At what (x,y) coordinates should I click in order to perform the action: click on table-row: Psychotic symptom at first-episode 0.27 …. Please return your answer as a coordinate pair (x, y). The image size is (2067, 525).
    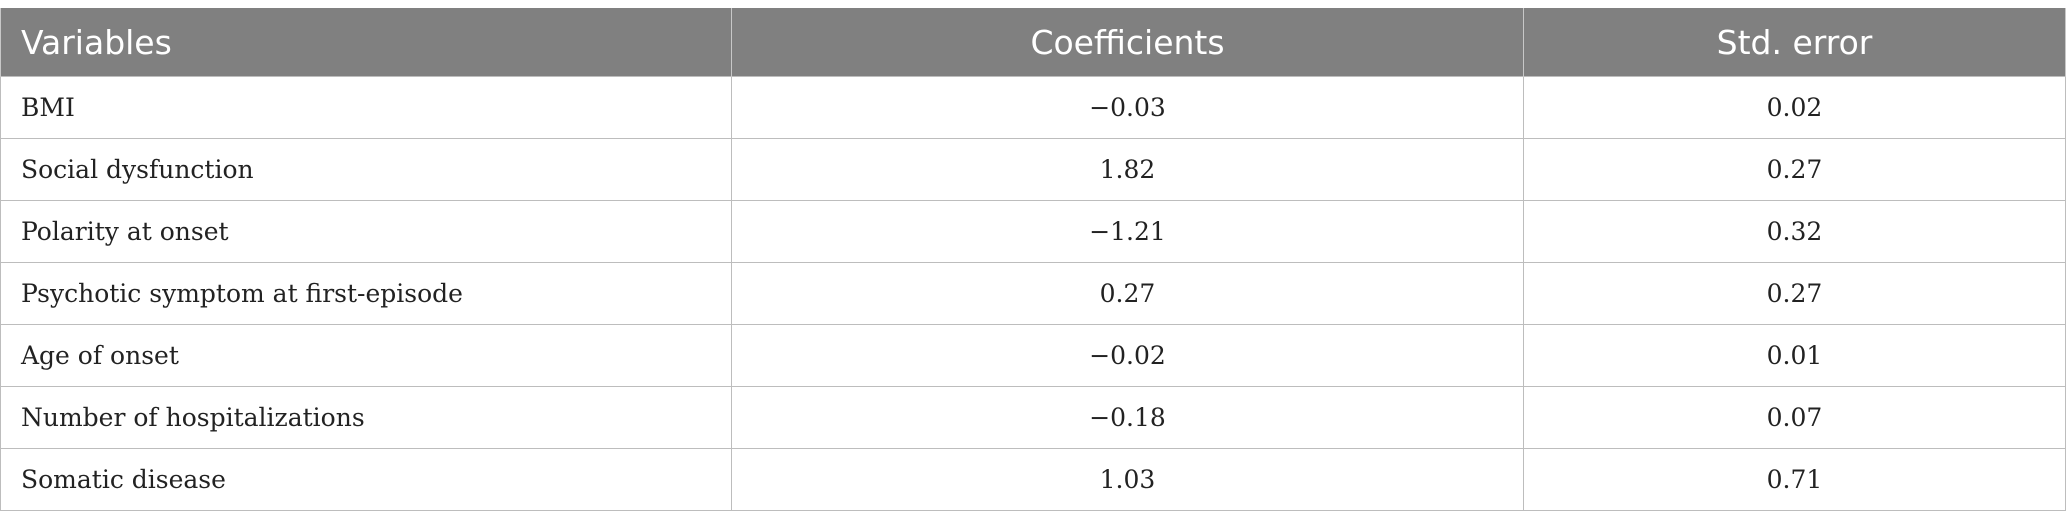
    Looking at the image, I should click on (1033, 293).